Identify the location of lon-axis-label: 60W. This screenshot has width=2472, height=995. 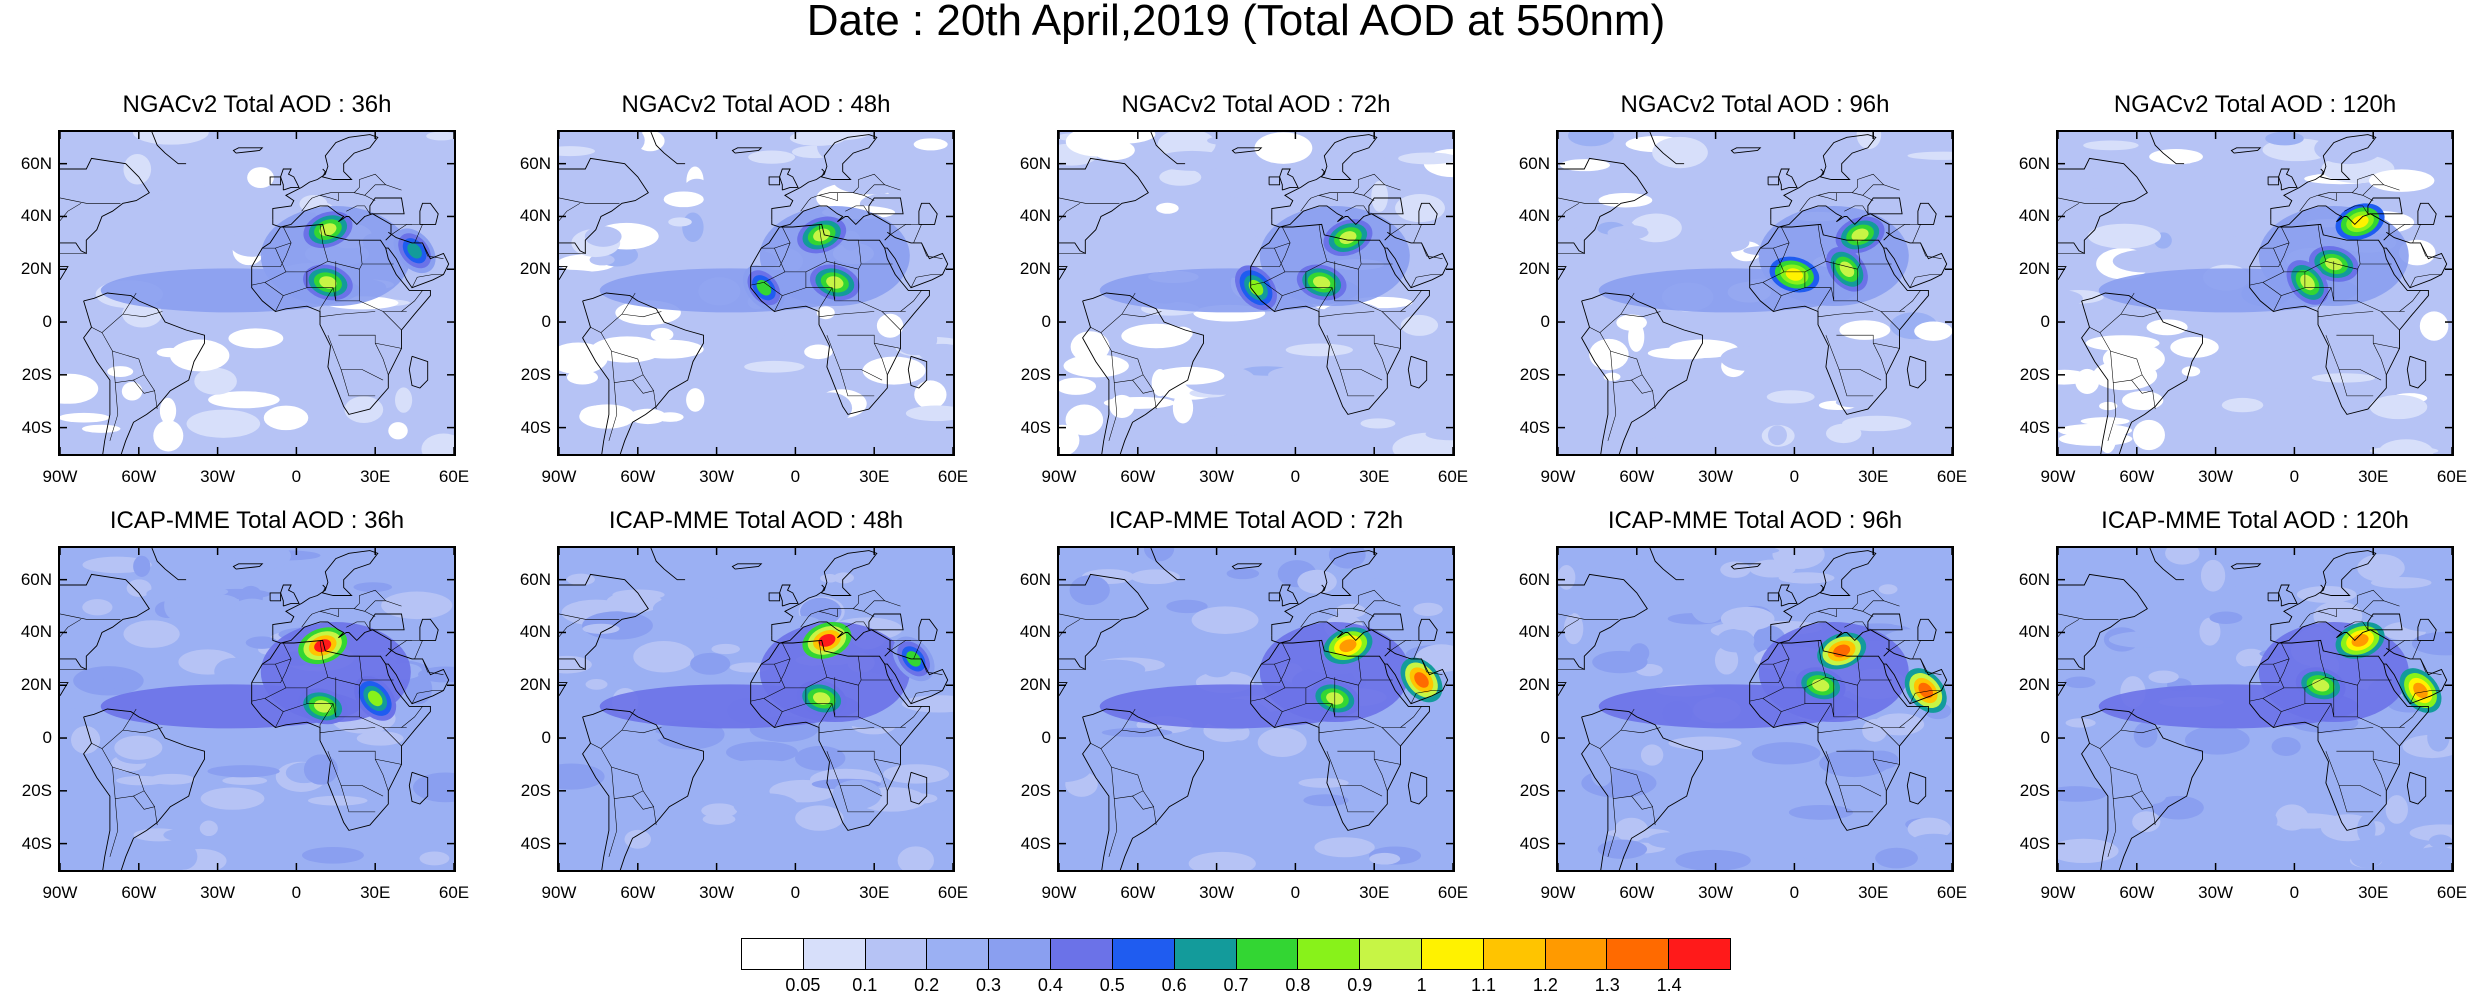
(139, 476).